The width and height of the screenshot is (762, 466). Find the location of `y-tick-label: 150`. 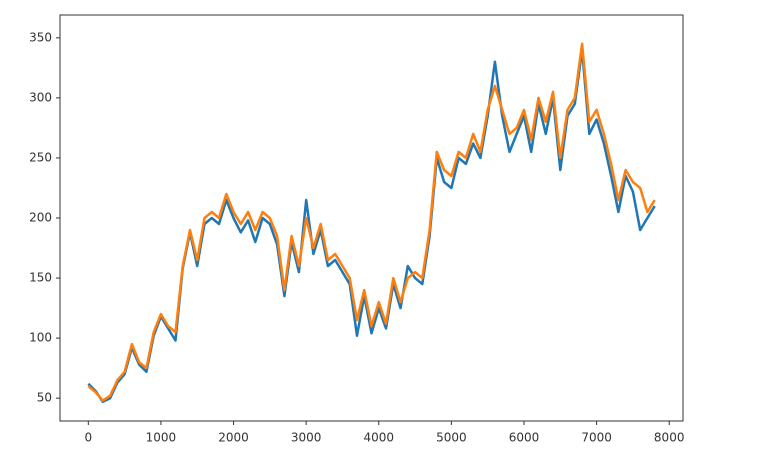

y-tick-label: 150 is located at coordinates (40, 278).